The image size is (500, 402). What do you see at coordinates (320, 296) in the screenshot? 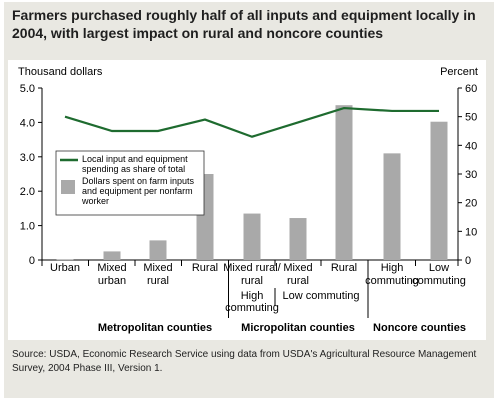
I see `sub-label: Low commuting` at bounding box center [320, 296].